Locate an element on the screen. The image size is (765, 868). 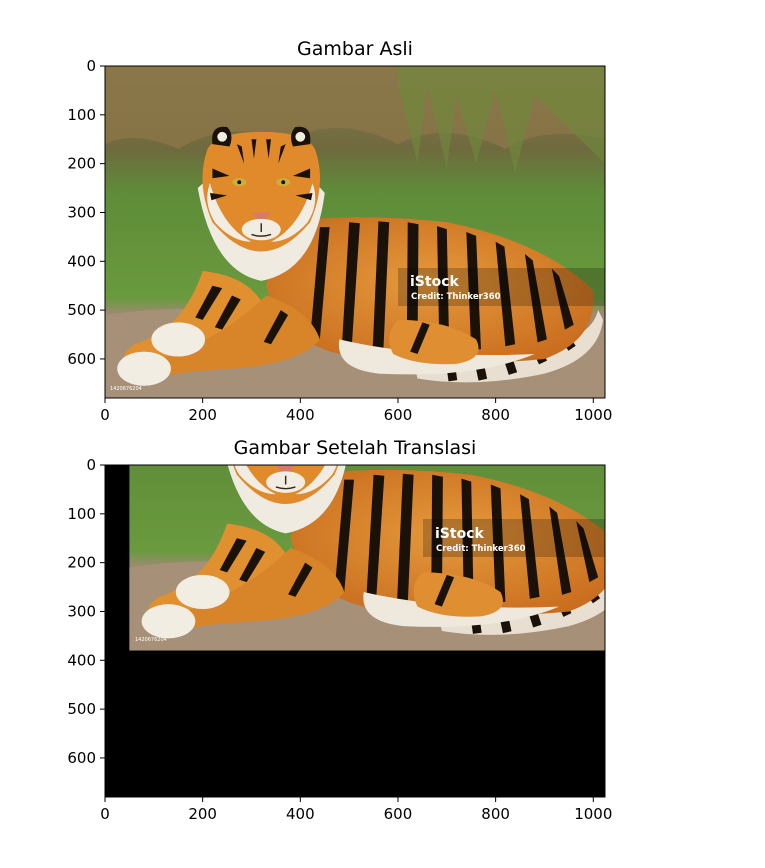
chart-title: Gambar Setelah Translasi is located at coordinates (355, 448).